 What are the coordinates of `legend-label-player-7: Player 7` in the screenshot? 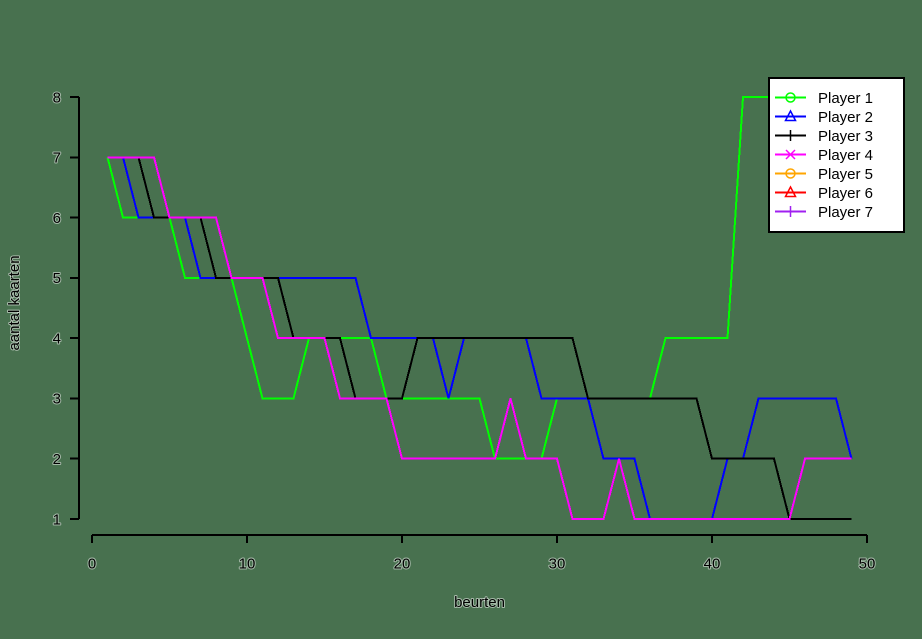 It's located at (845, 212).